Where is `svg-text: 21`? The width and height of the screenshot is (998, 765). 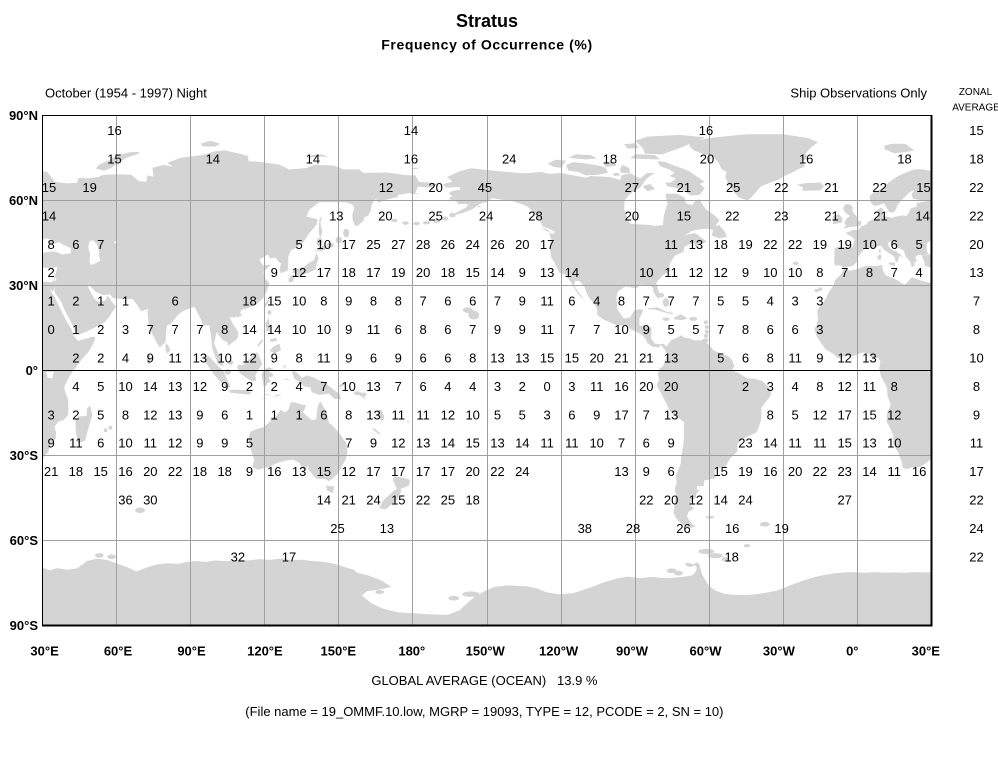
svg-text: 21 is located at coordinates (621, 358).